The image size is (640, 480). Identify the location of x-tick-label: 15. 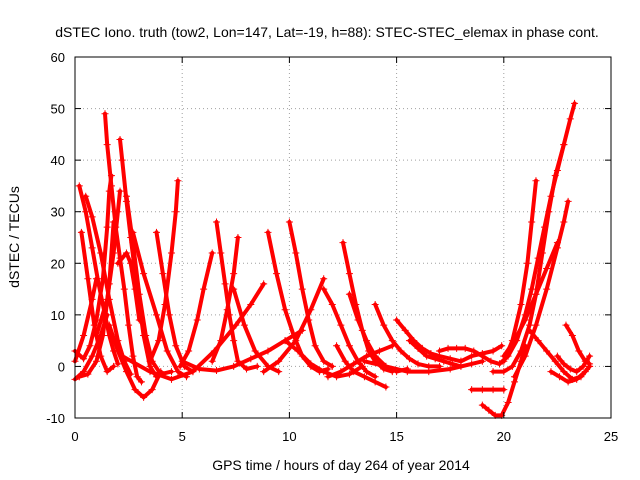
(396, 436).